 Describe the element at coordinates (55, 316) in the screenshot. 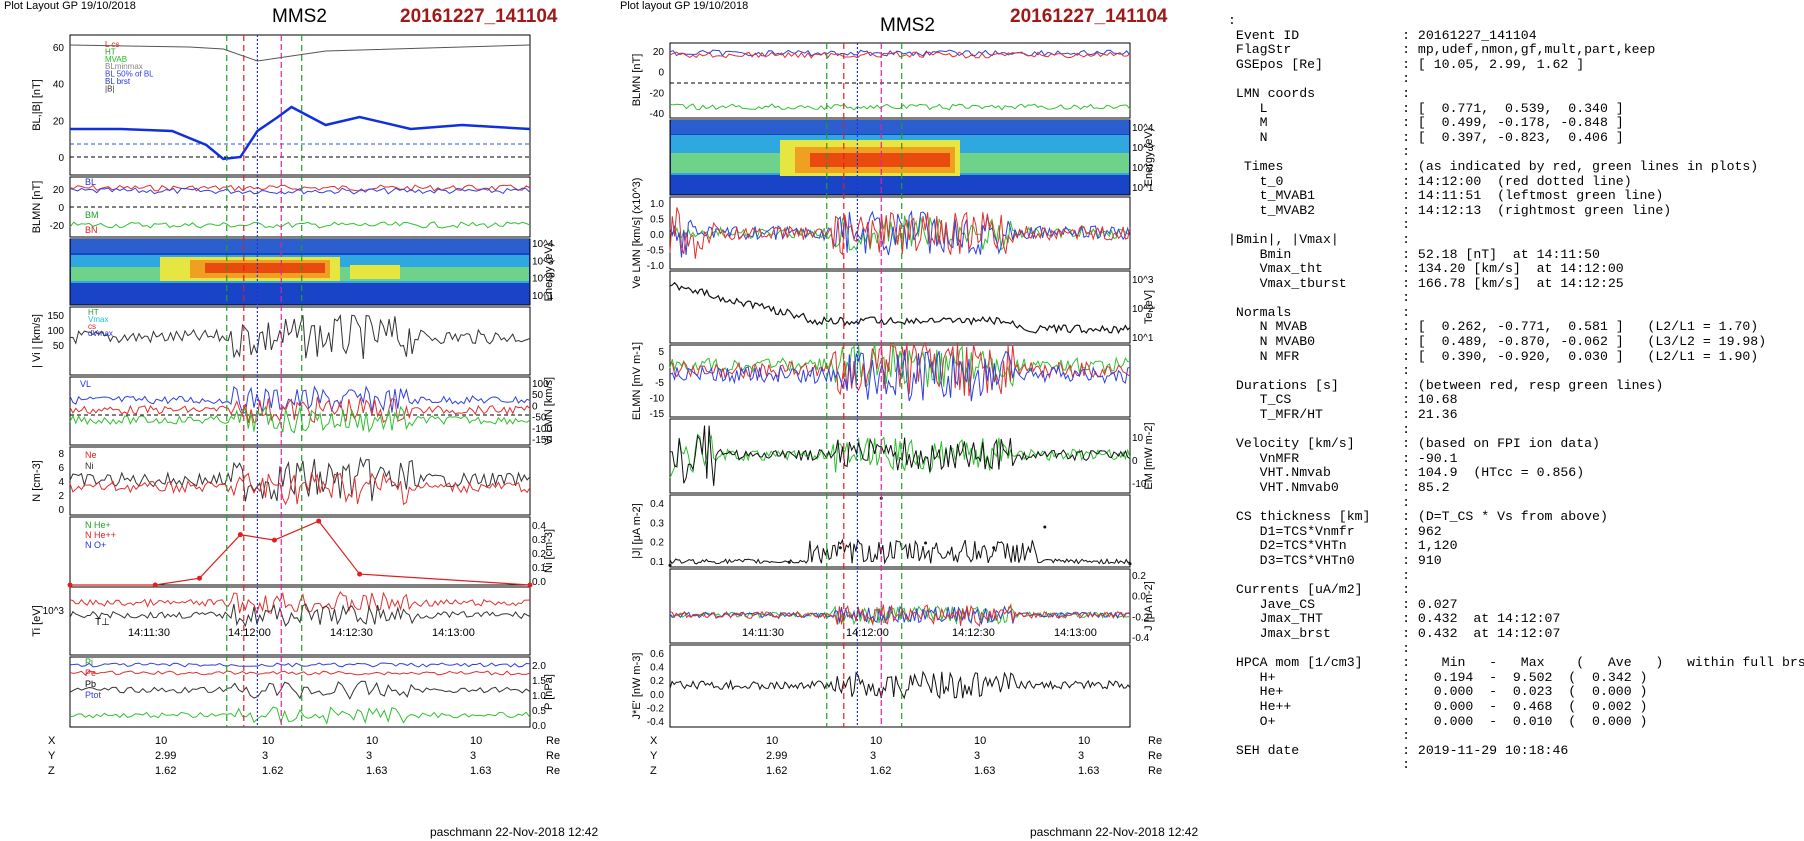

I see `left-tick-vi-0: 150` at that location.